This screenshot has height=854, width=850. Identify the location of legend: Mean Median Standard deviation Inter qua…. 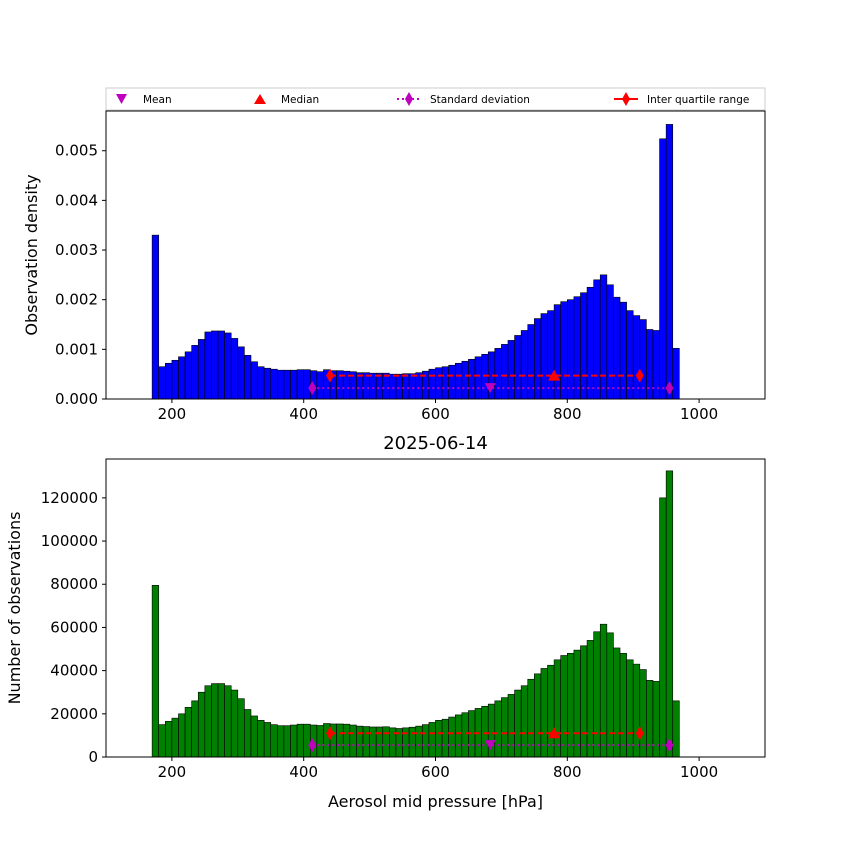
(435, 99).